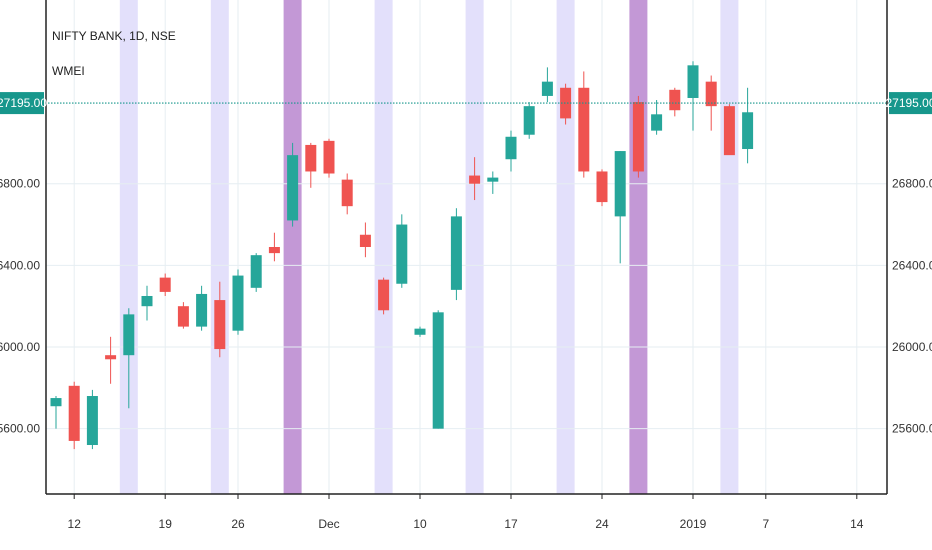 The width and height of the screenshot is (932, 550). Describe the element at coordinates (20, 184) in the screenshot. I see `y-tick-label-left: 26800.00` at that location.